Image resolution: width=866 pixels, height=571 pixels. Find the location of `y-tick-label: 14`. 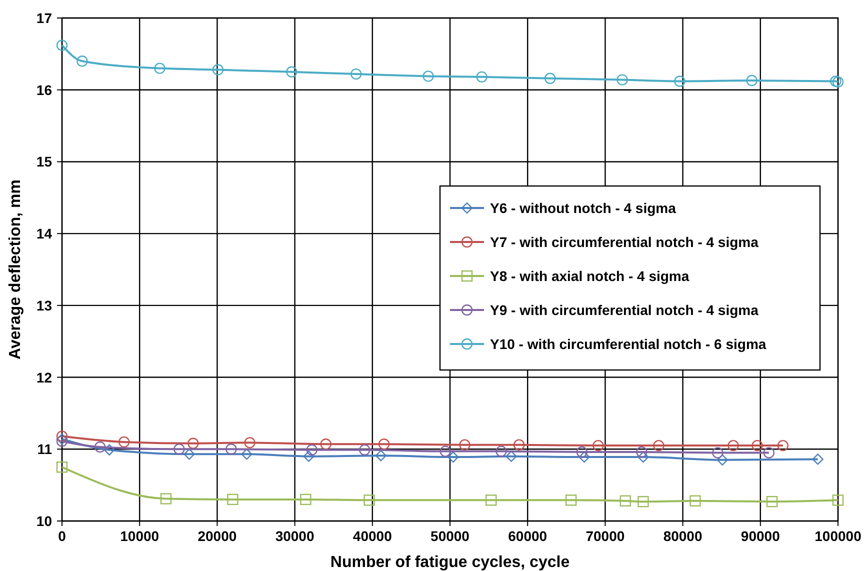

y-tick-label: 14 is located at coordinates (44, 234).